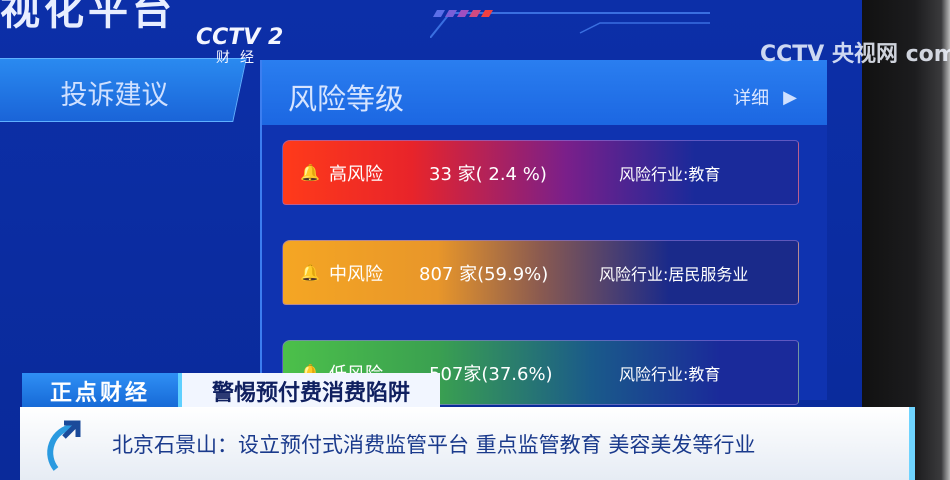  I want to click on program-name: 正点财经, so click(100, 390).